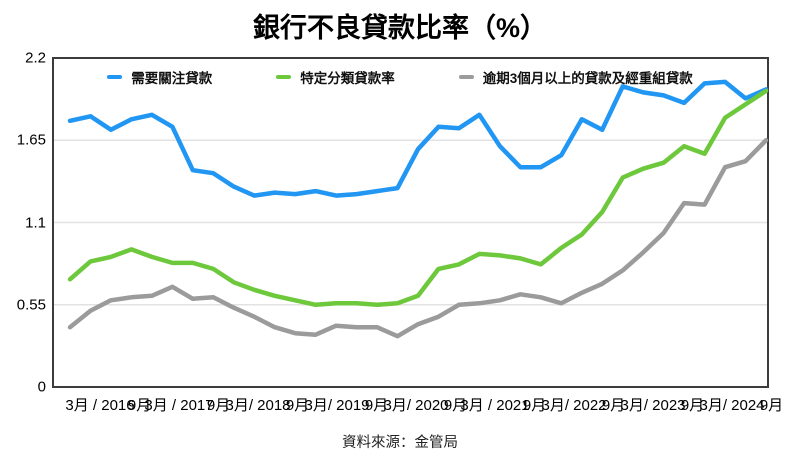 This screenshot has width=800, height=460. I want to click on x-axis-tick-label: 3月 / 2021, so click(495, 405).